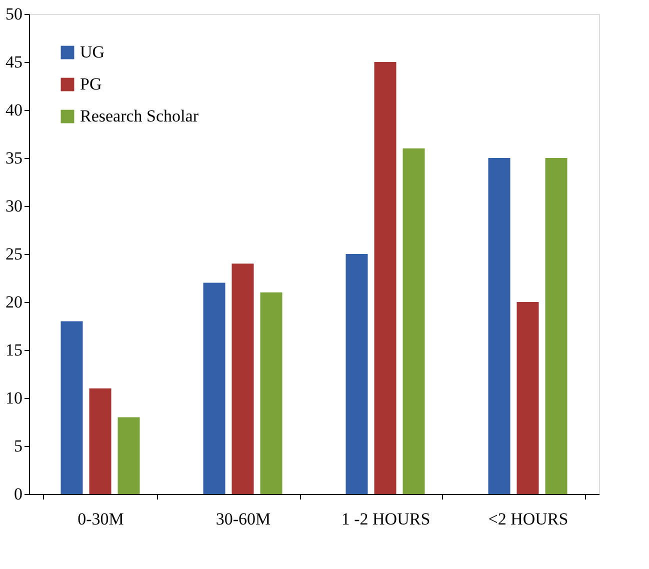  I want to click on y-tick-label: 0, so click(18, 494).